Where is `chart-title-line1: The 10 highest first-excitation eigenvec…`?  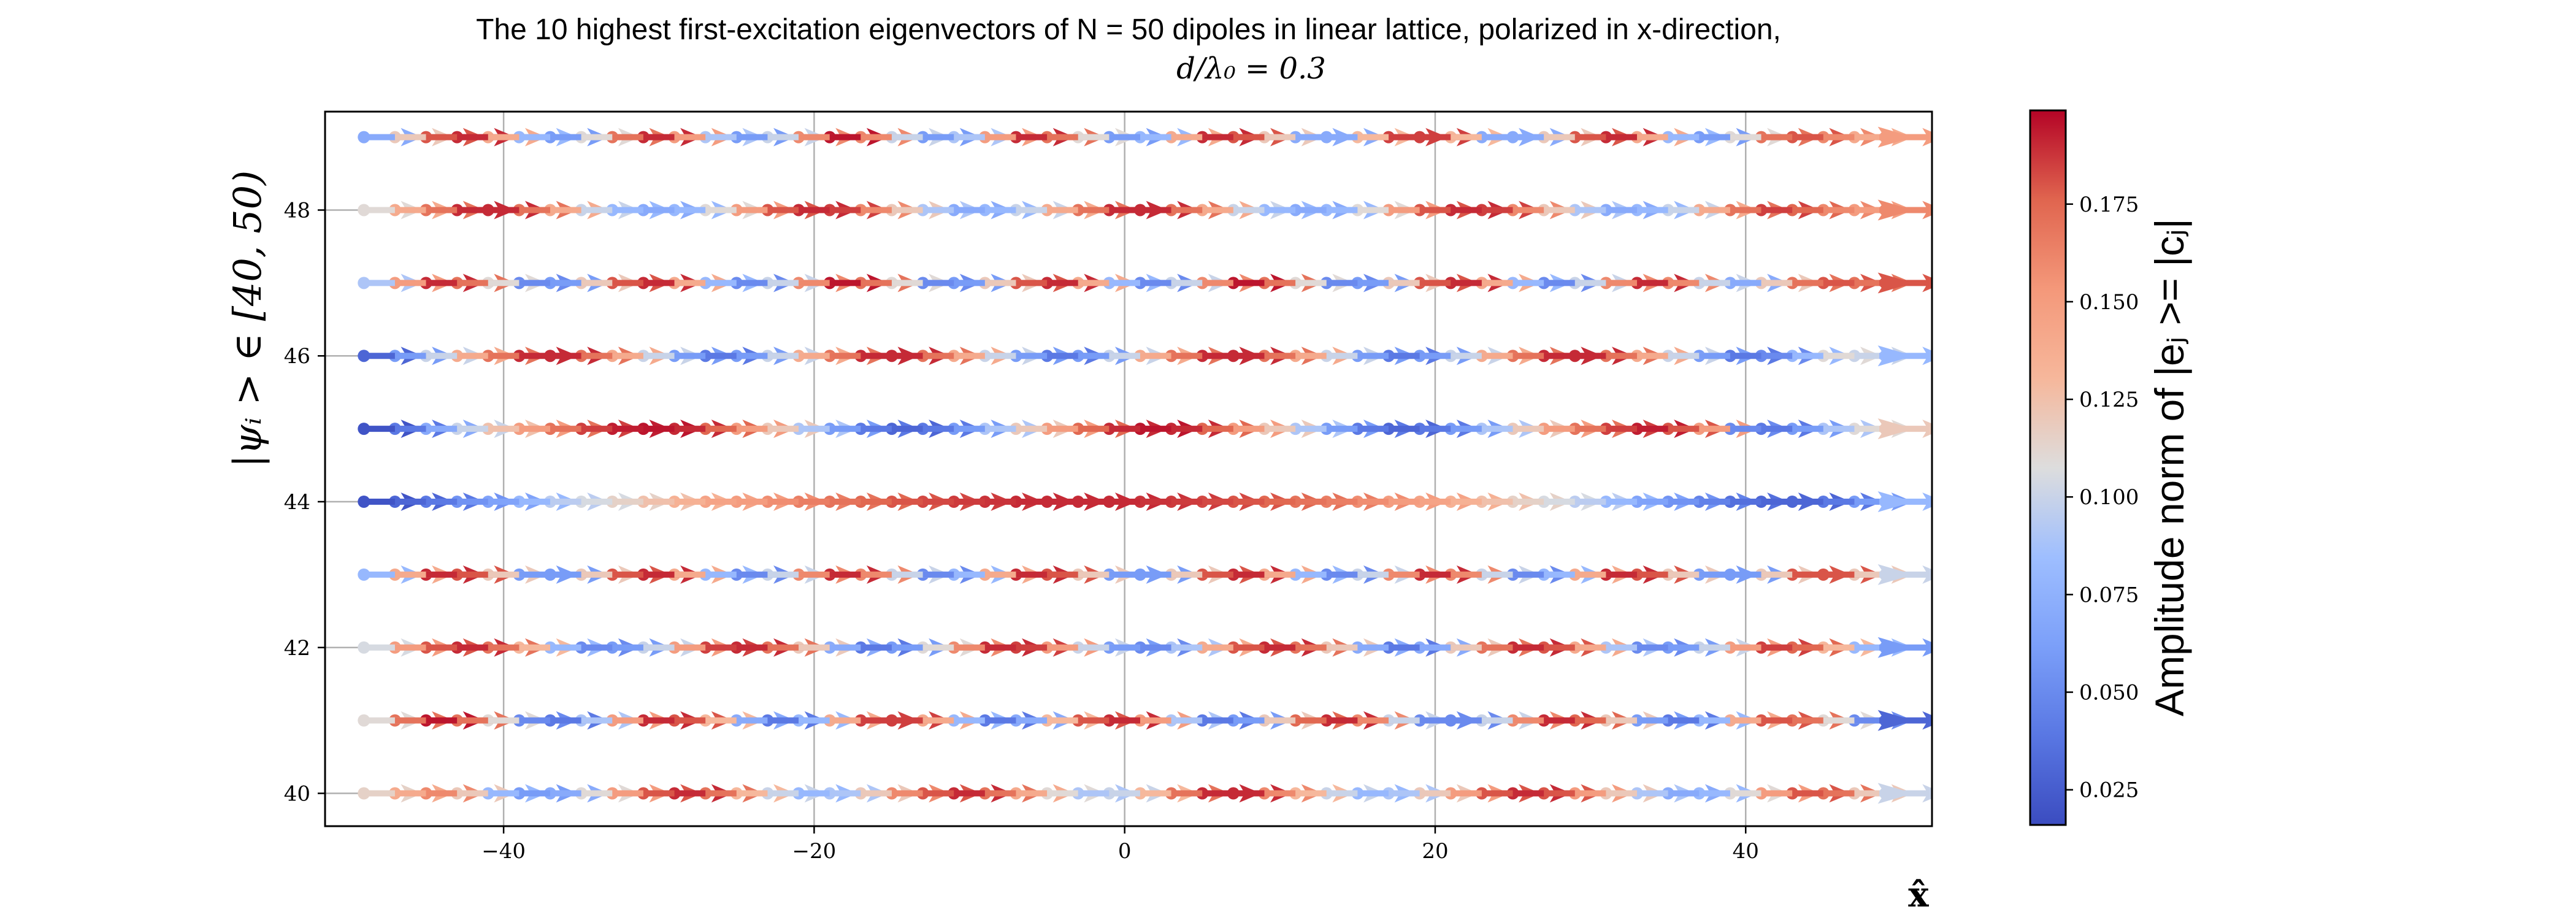
chart-title-line1: The 10 highest first-excitation eigenvec… is located at coordinates (1128, 29).